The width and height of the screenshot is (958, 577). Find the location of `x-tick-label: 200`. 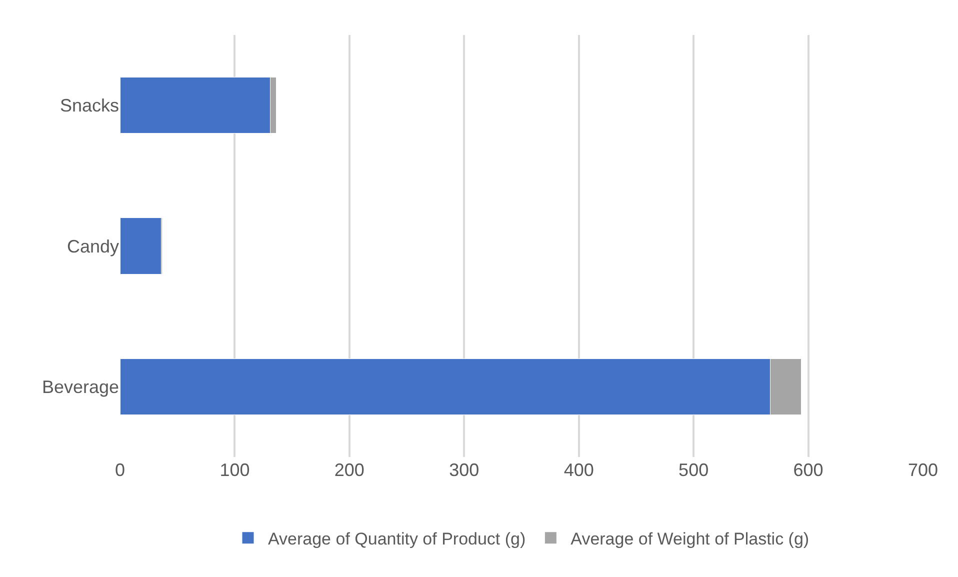

x-tick-label: 200 is located at coordinates (349, 470).